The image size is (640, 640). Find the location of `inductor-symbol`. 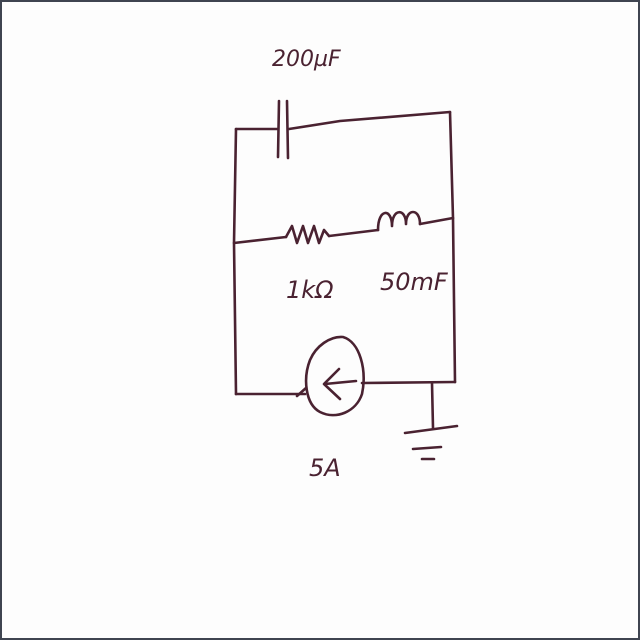

inductor-symbol is located at coordinates (399, 221).